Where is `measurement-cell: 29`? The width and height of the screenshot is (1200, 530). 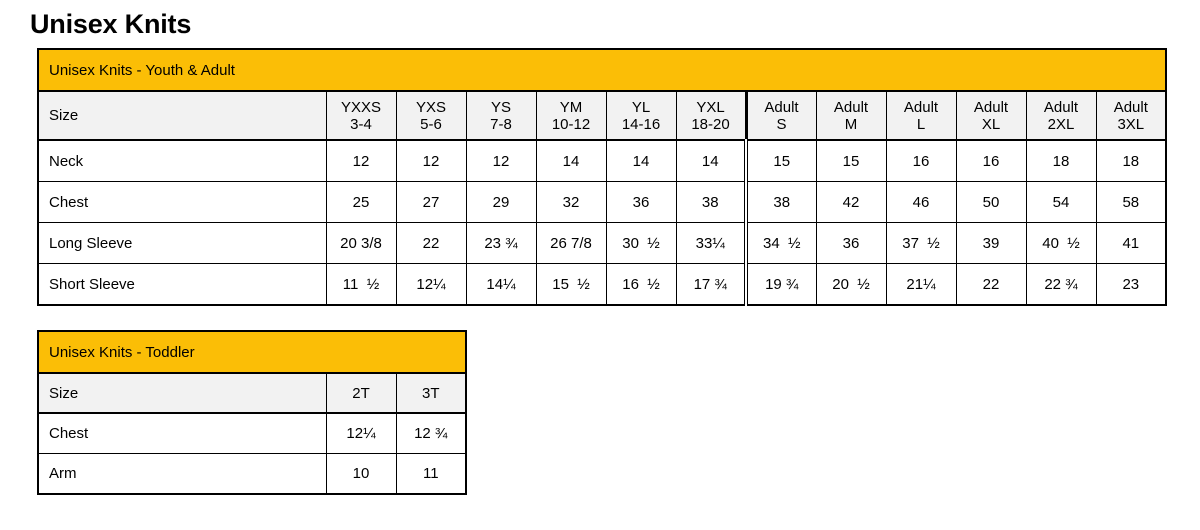 measurement-cell: 29 is located at coordinates (501, 202).